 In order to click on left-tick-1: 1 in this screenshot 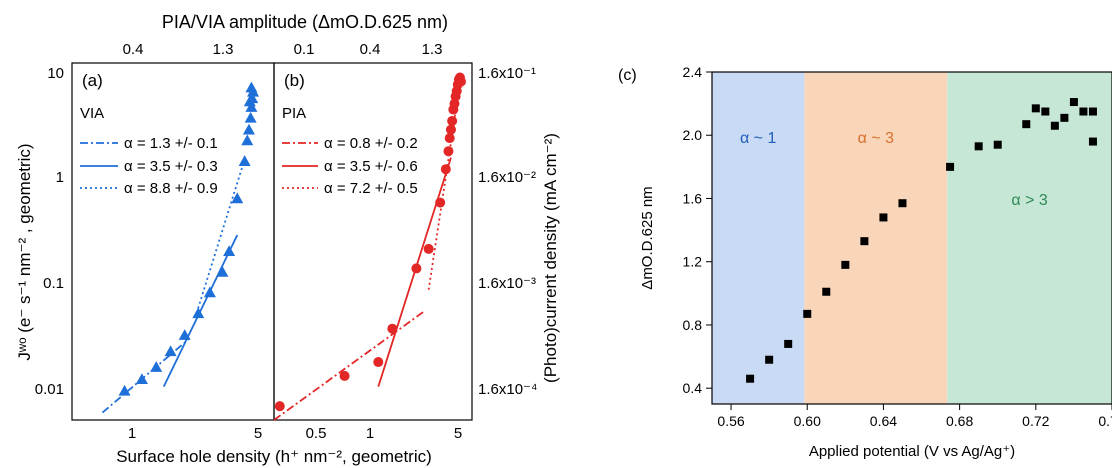, I will do `click(60, 177)`.